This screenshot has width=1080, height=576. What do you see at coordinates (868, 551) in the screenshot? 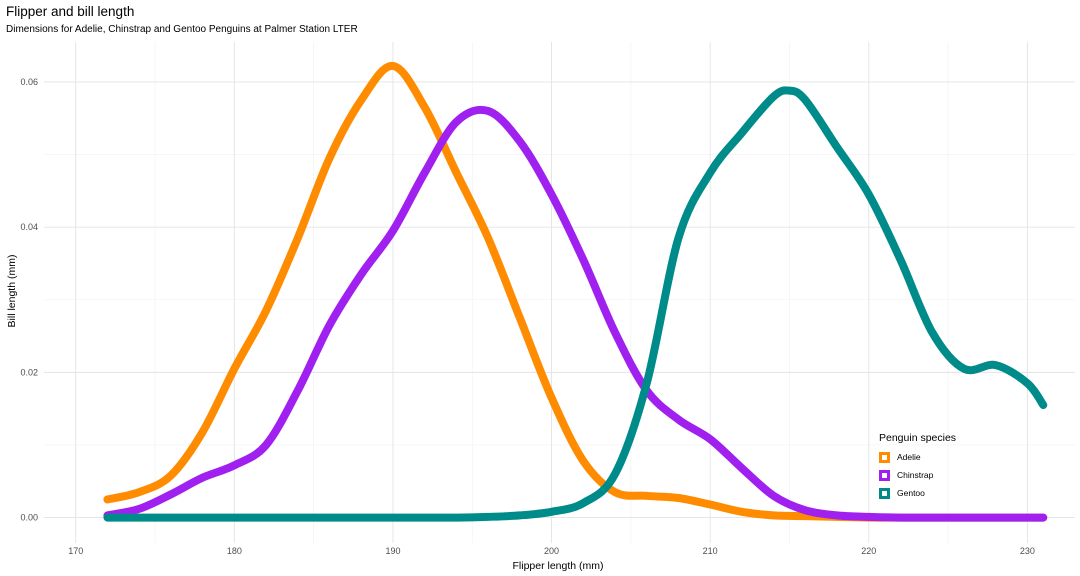
I see `x-tick-label: 220` at bounding box center [868, 551].